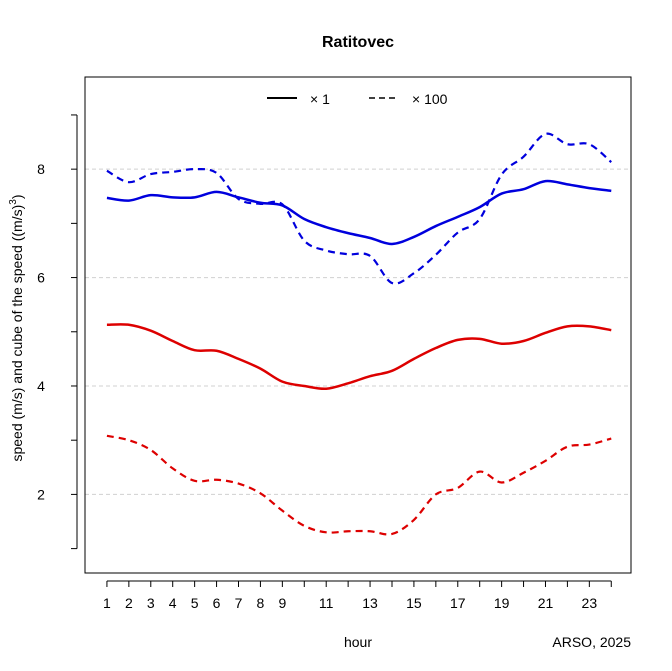 The width and height of the screenshot is (672, 671). What do you see at coordinates (239, 603) in the screenshot?
I see `x-tick-label: 7` at bounding box center [239, 603].